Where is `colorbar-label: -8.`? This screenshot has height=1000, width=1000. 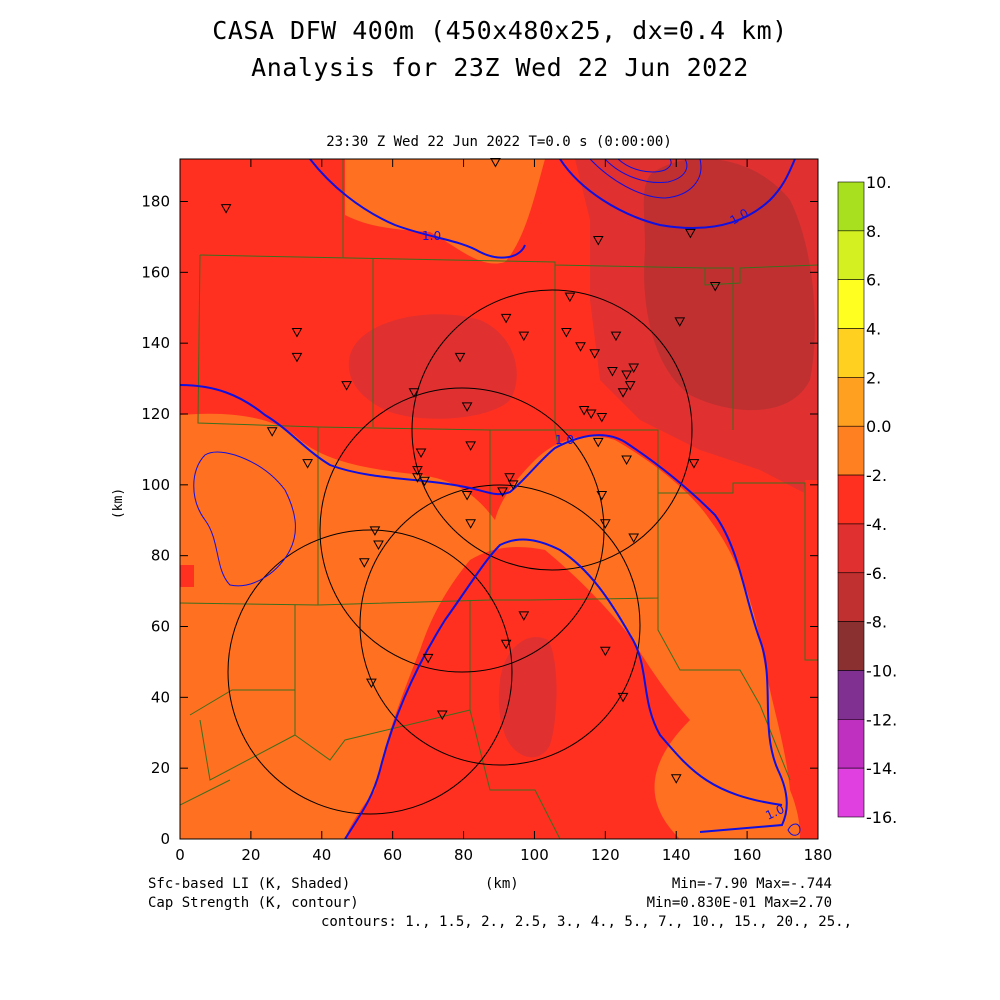
colorbar-label: -8. is located at coordinates (876, 622).